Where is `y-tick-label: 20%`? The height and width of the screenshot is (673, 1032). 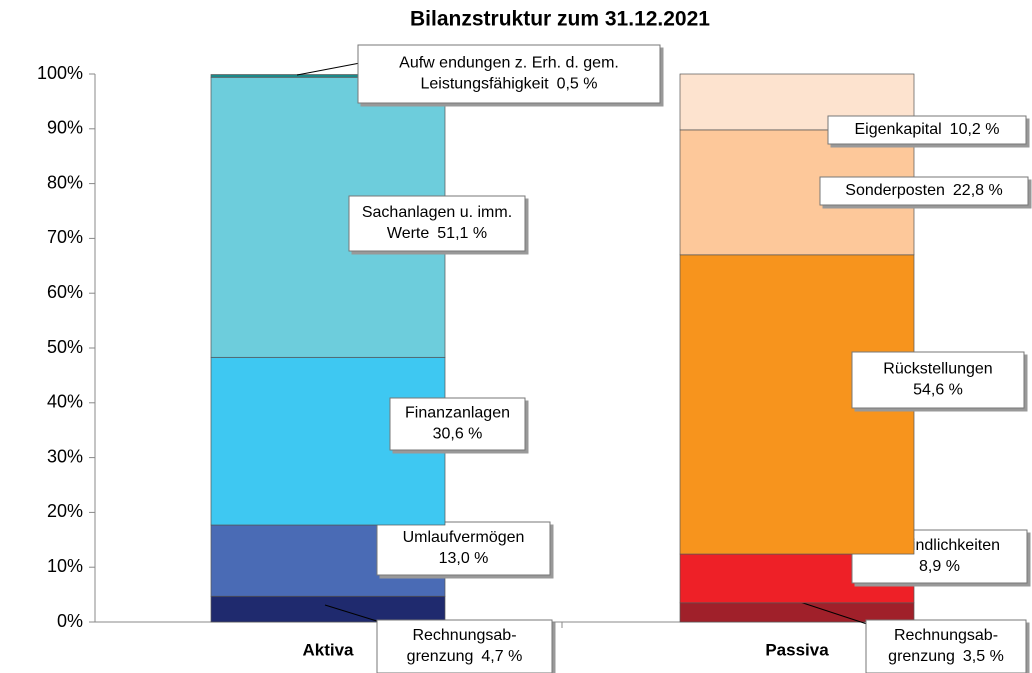 y-tick-label: 20% is located at coordinates (65, 511).